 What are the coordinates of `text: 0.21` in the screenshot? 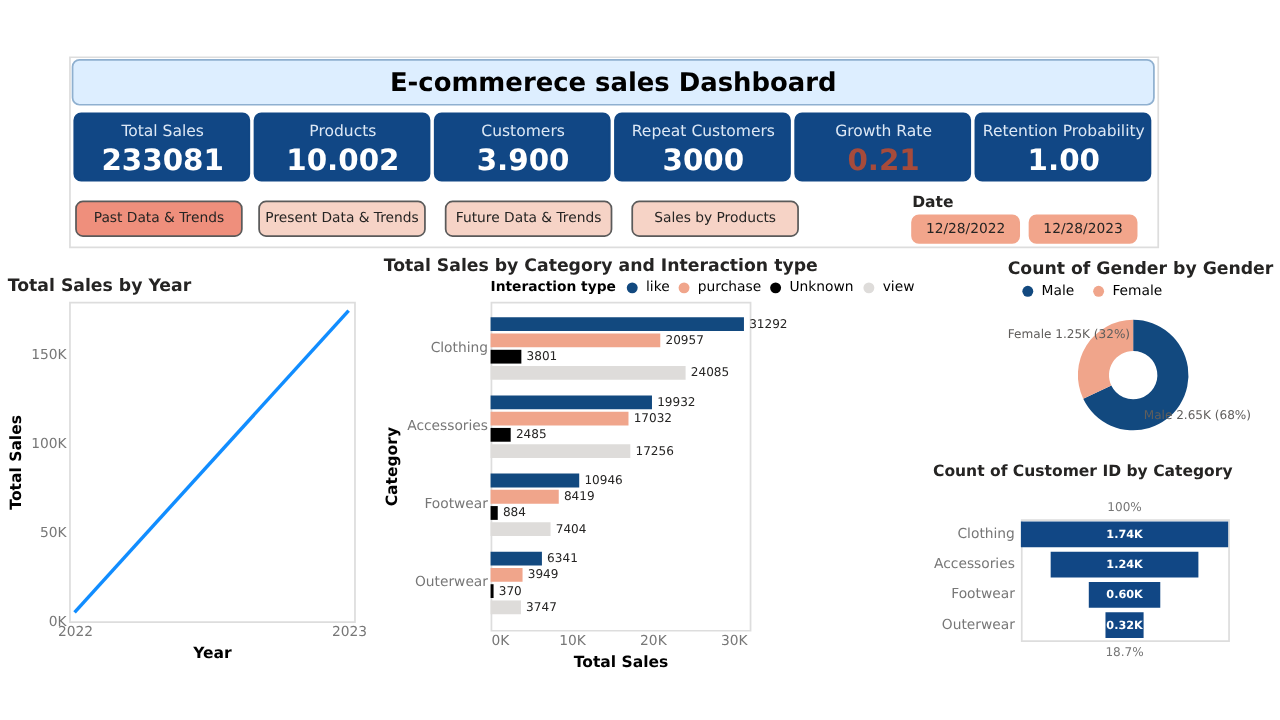 It's located at (883, 161).